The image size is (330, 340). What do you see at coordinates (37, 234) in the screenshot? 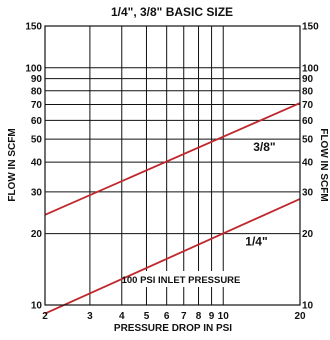
I see `y-tick-label-left: 20` at bounding box center [37, 234].